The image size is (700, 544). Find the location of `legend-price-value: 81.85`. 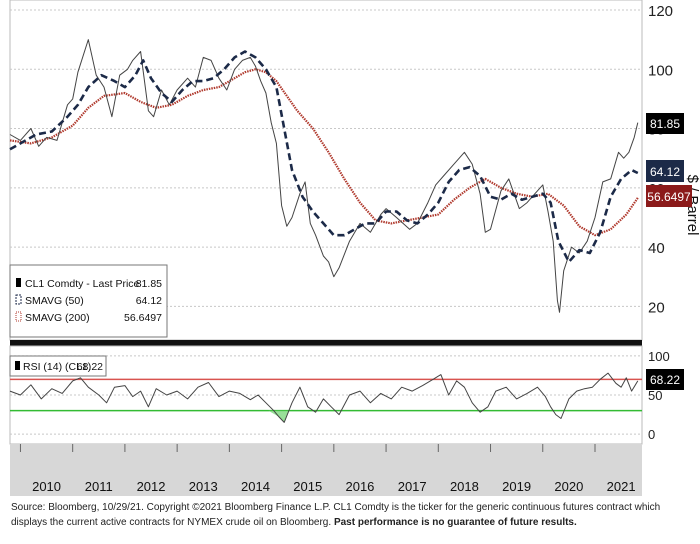

legend-price-value: 81.85 is located at coordinates (149, 284).